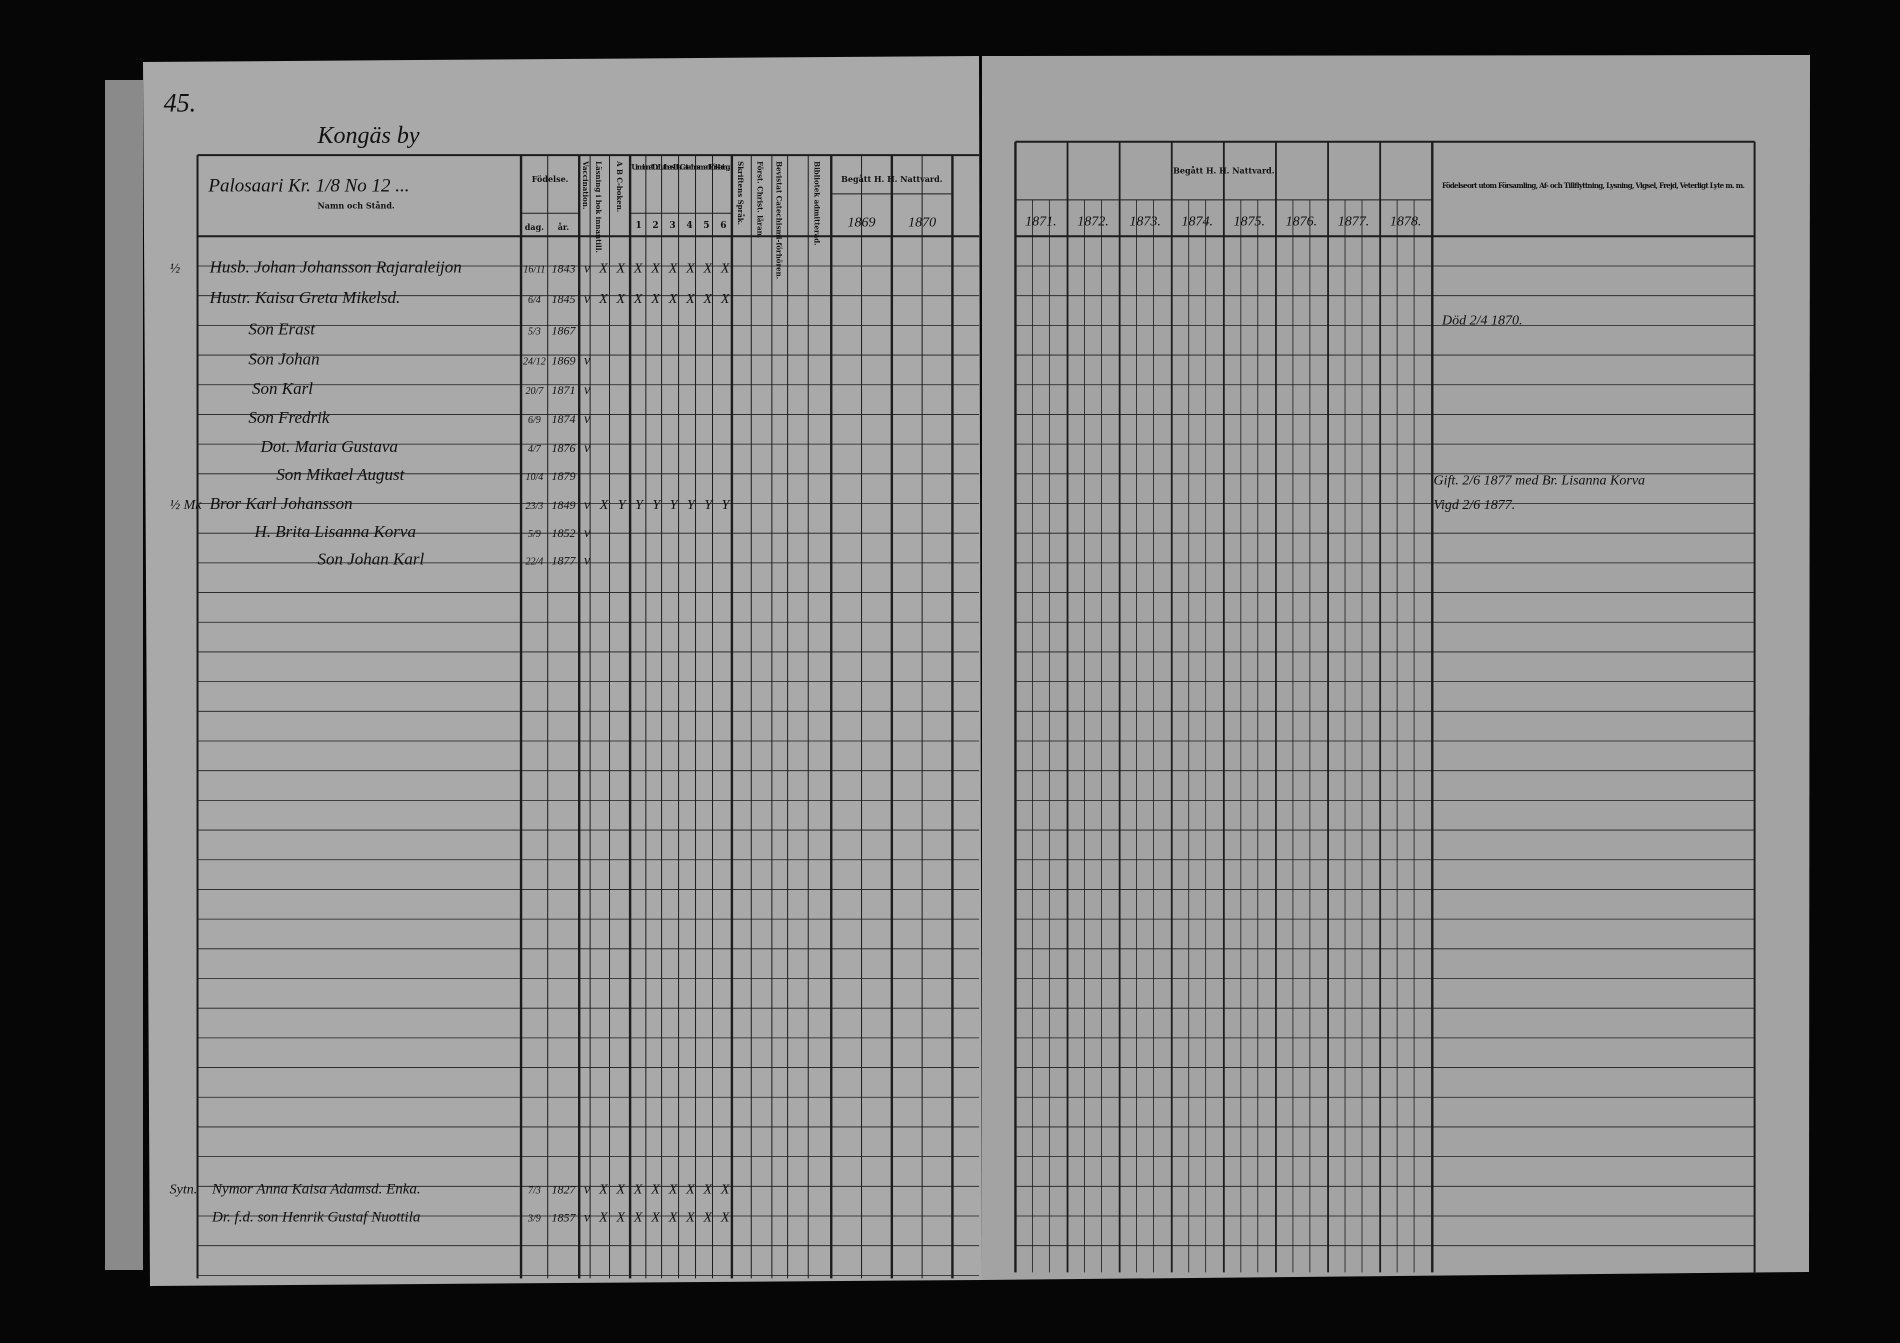  What do you see at coordinates (563, 1217) in the screenshot?
I see `birth-year: 1857` at bounding box center [563, 1217].